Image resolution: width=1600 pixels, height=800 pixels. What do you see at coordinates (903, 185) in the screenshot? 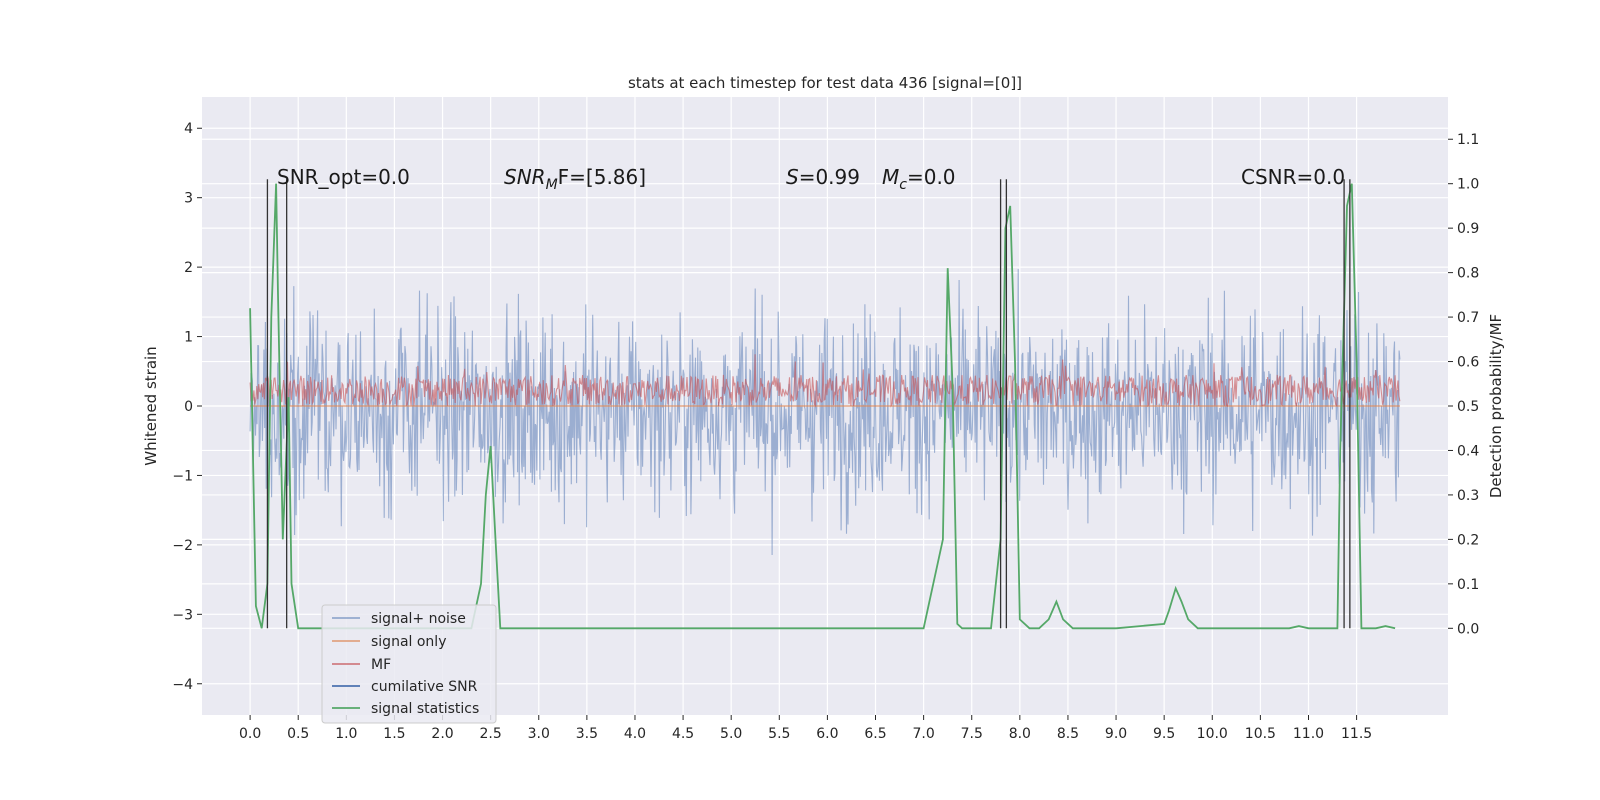
I see `annotation-mc-sub: c` at bounding box center [903, 185].